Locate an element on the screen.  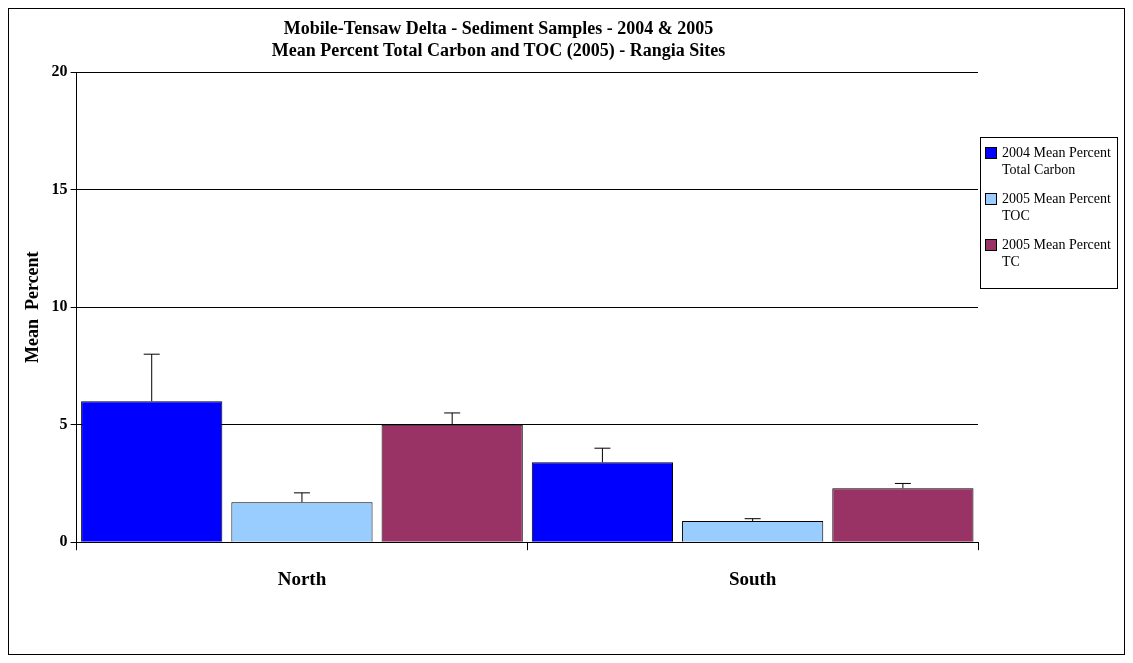
legend-label: 2004 Mean Percent Total Carbon is located at coordinates (1057, 161).